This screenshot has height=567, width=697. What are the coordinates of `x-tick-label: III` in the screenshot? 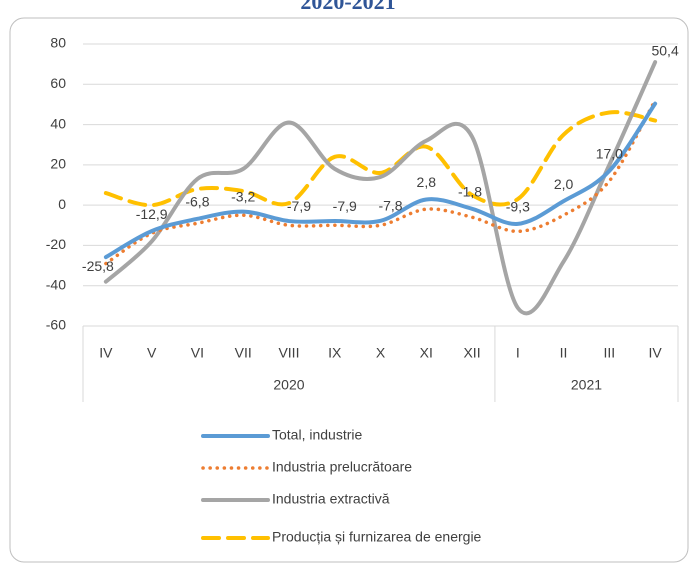 It's located at (610, 353).